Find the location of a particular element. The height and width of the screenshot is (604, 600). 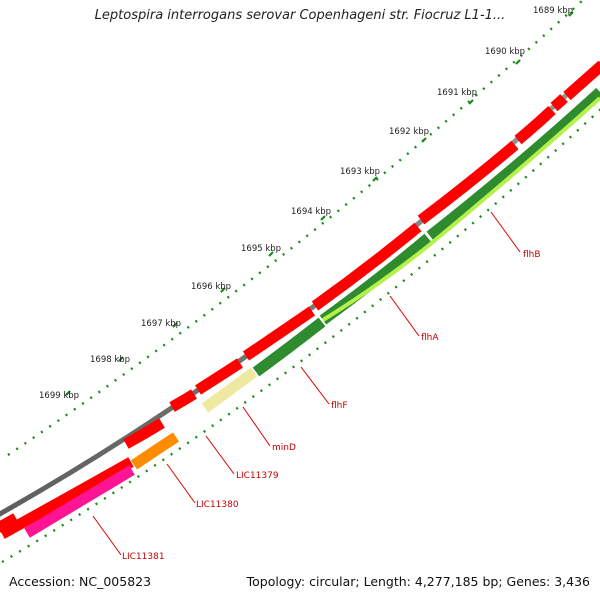

gene-minD is located at coordinates (229, 390).